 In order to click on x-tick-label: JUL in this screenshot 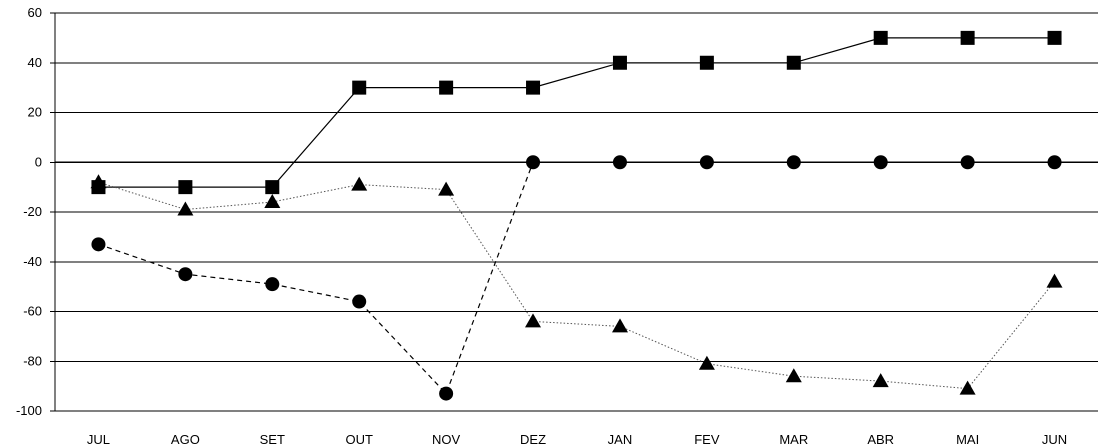, I will do `click(98, 439)`.